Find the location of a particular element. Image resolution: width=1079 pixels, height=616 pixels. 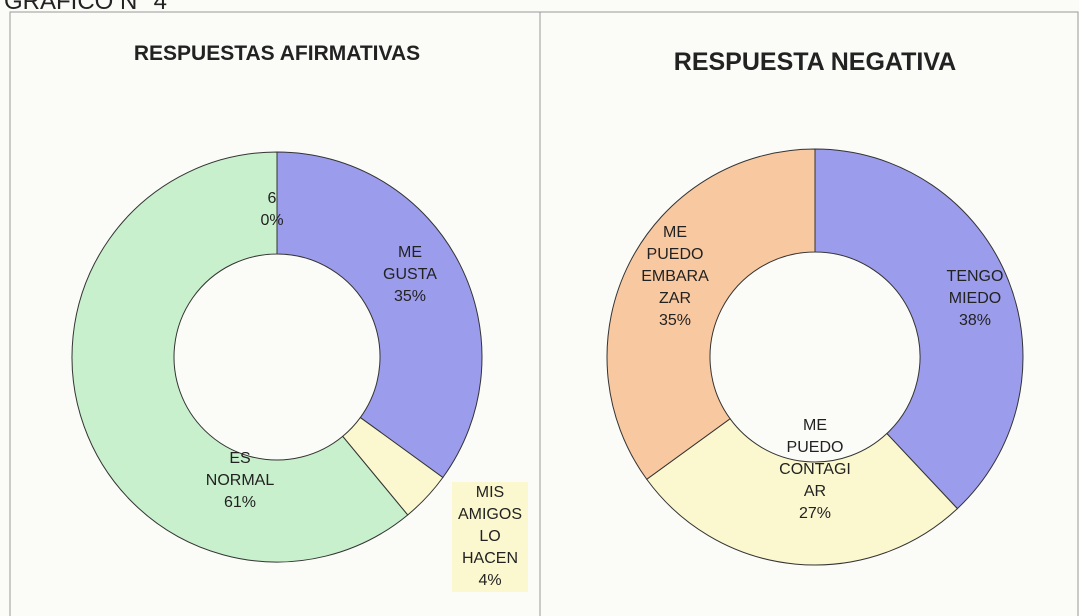

chart-title: RESPUESTA NEGATIVA is located at coordinates (815, 62).